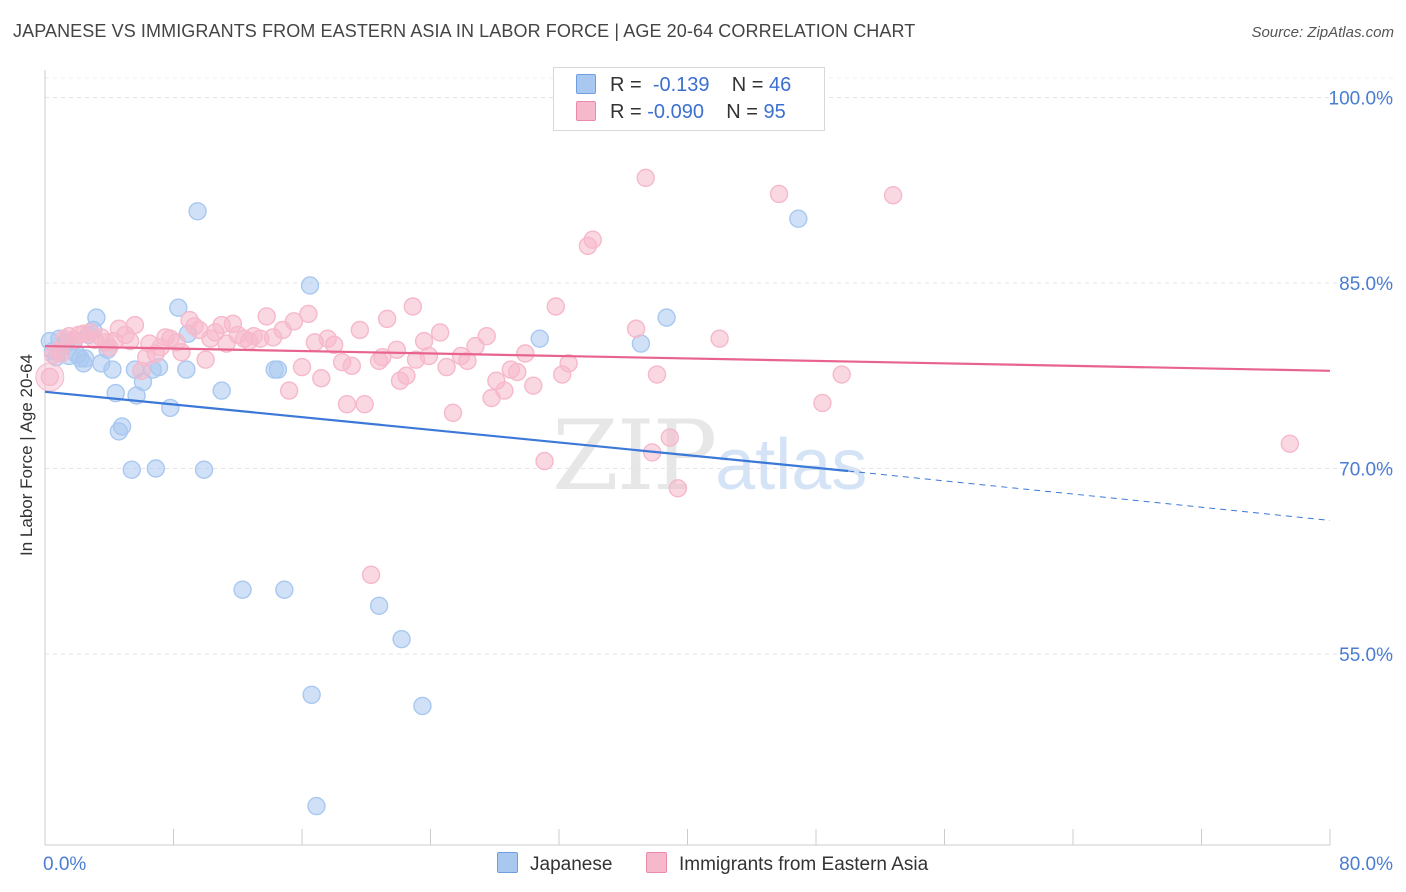 This screenshot has width=1406, height=892. Describe the element at coordinates (780, 85) in the screenshot. I see `stats-n-value: 46` at that location.